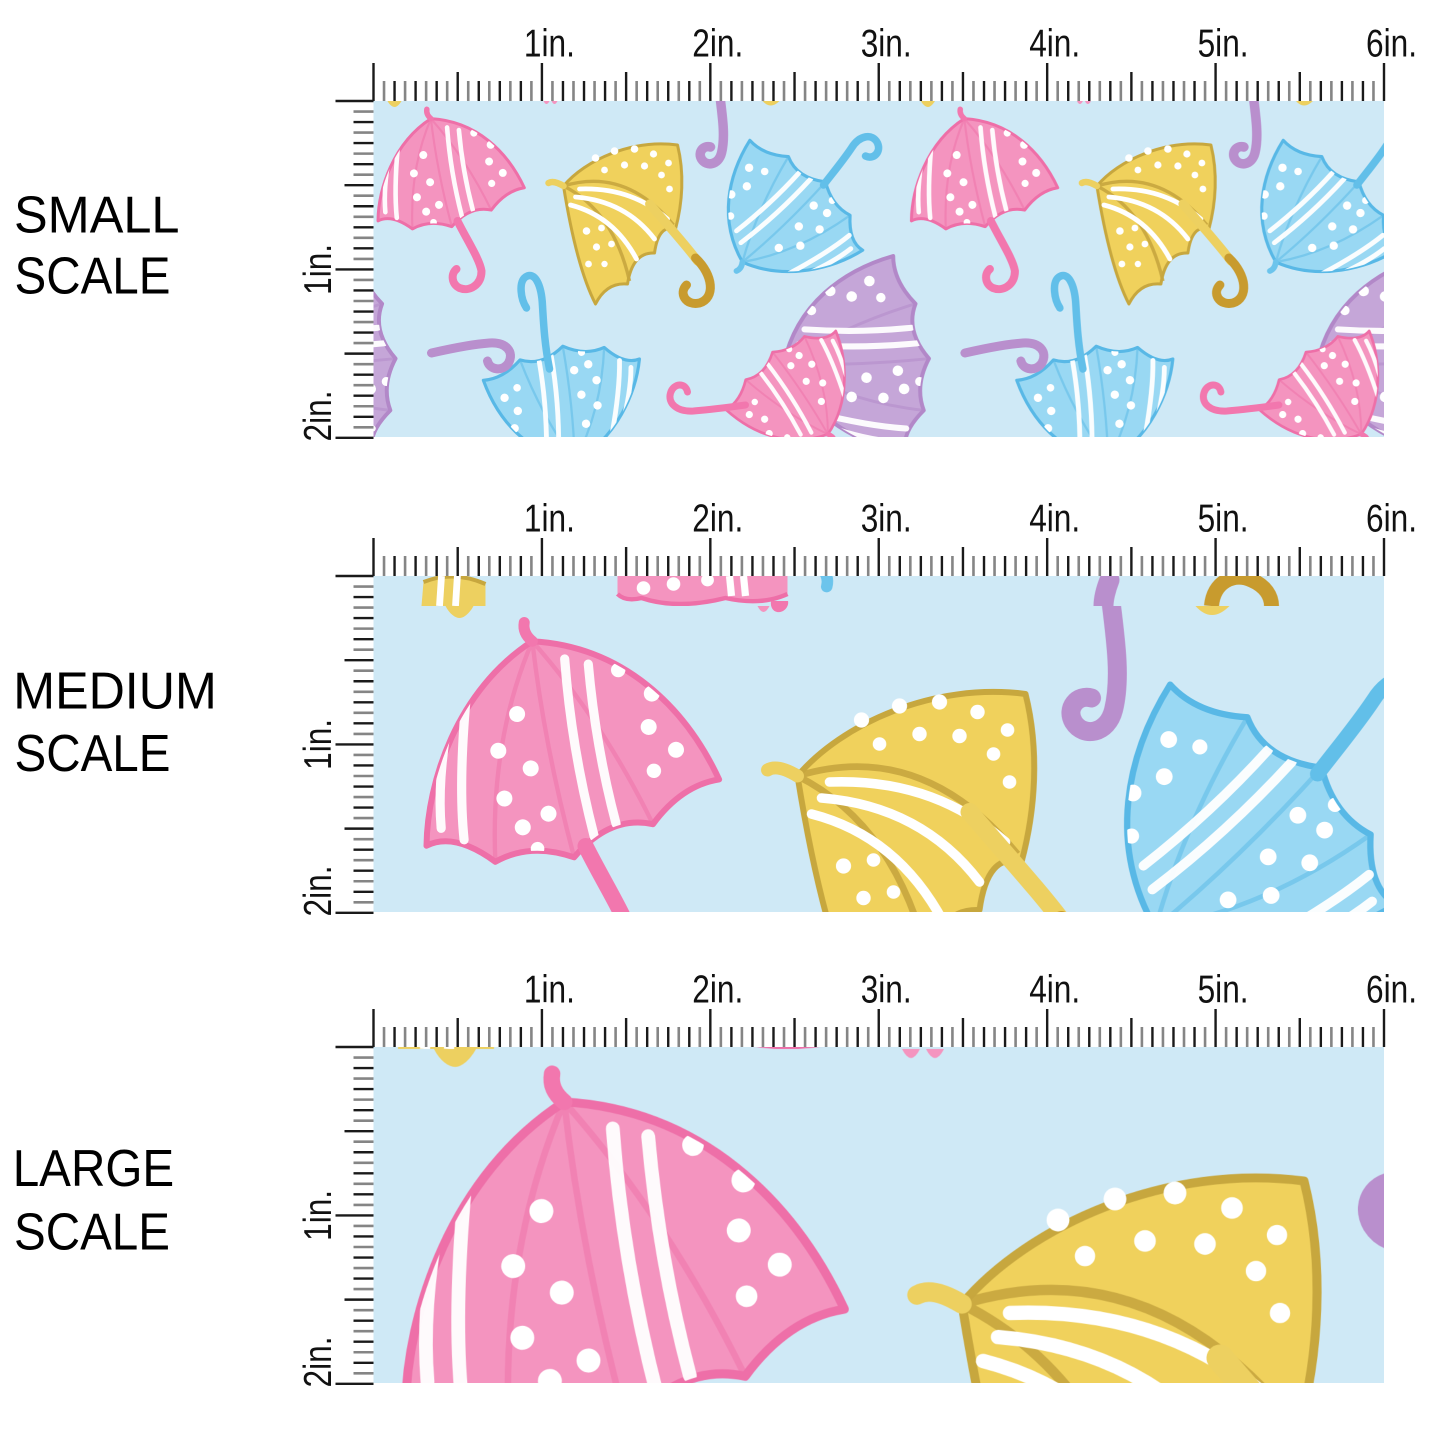 The height and width of the screenshot is (1445, 1445). I want to click on svg-text: MEDIUM, so click(115, 691).